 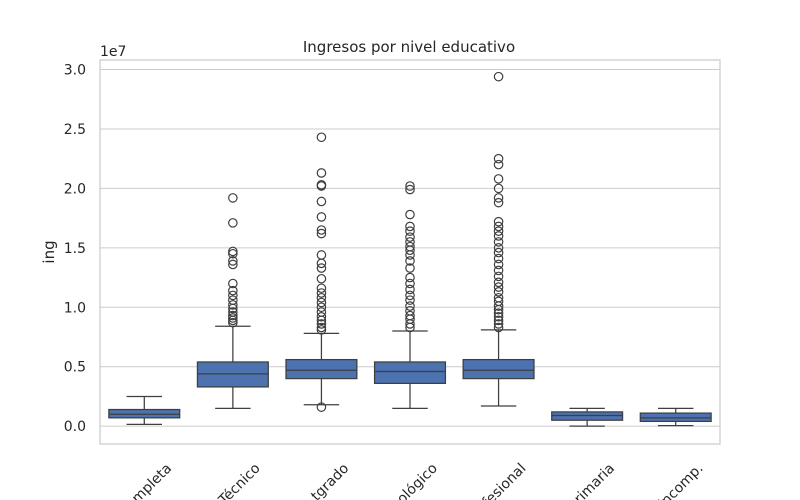 What do you see at coordinates (75, 71) in the screenshot?
I see `y-tick-label: 3.0` at bounding box center [75, 71].